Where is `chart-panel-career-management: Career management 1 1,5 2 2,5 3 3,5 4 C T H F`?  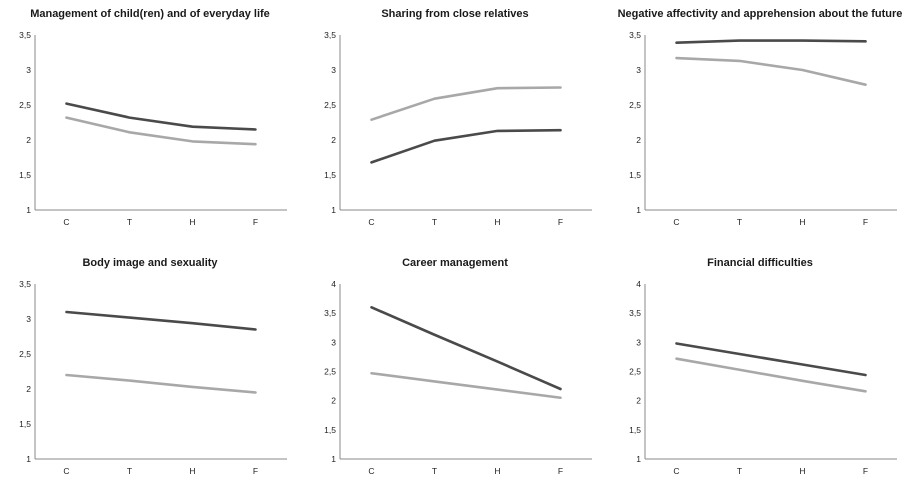 chart-panel-career-management: Career management 1 1,5 2 2,5 3 3,5 4 C T H F is located at coordinates (455, 368).